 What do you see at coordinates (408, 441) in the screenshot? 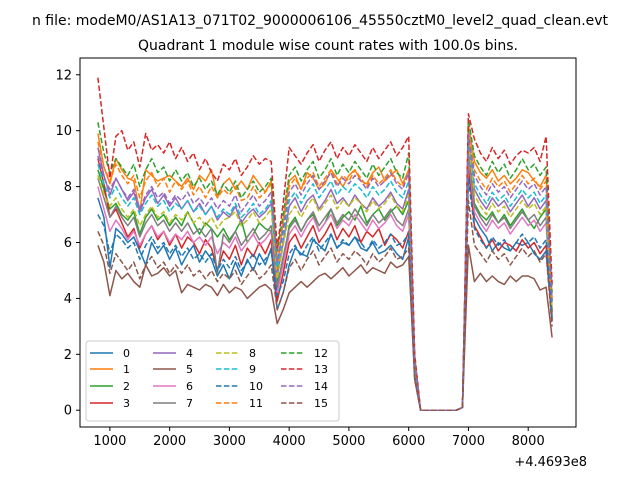
I see `x-tick-label: 6000` at bounding box center [408, 441].